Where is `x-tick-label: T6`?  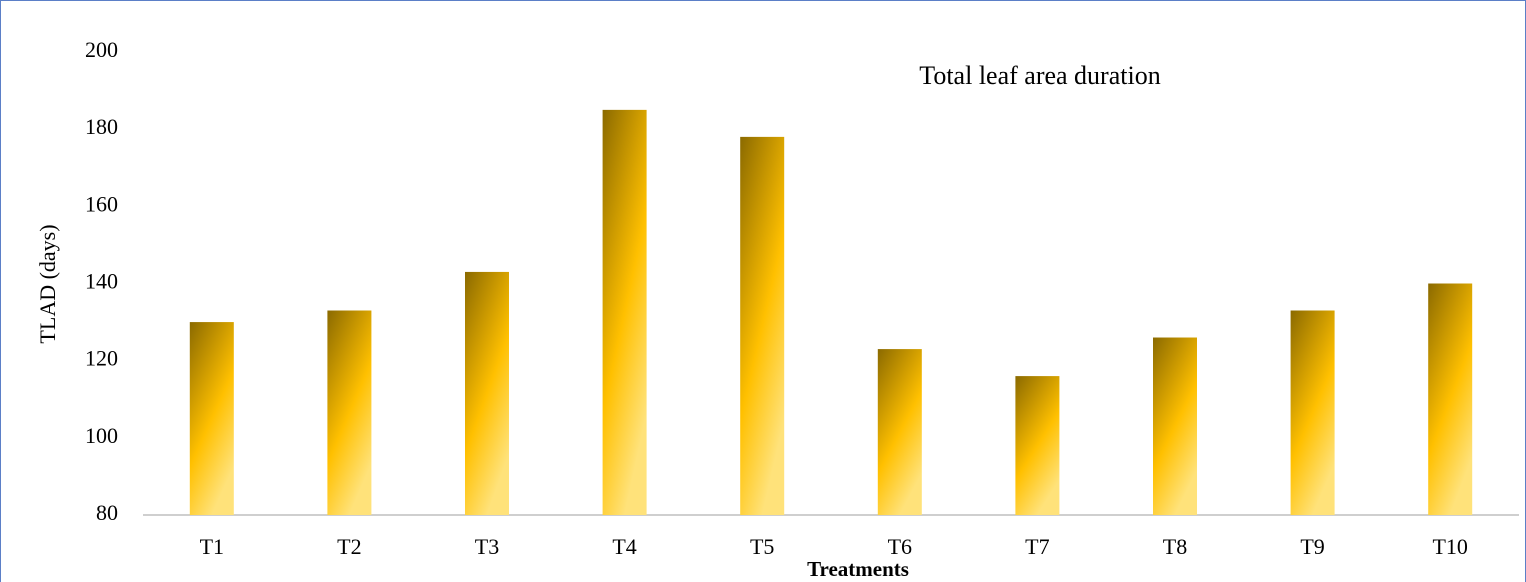
x-tick-label: T6 is located at coordinates (900, 546).